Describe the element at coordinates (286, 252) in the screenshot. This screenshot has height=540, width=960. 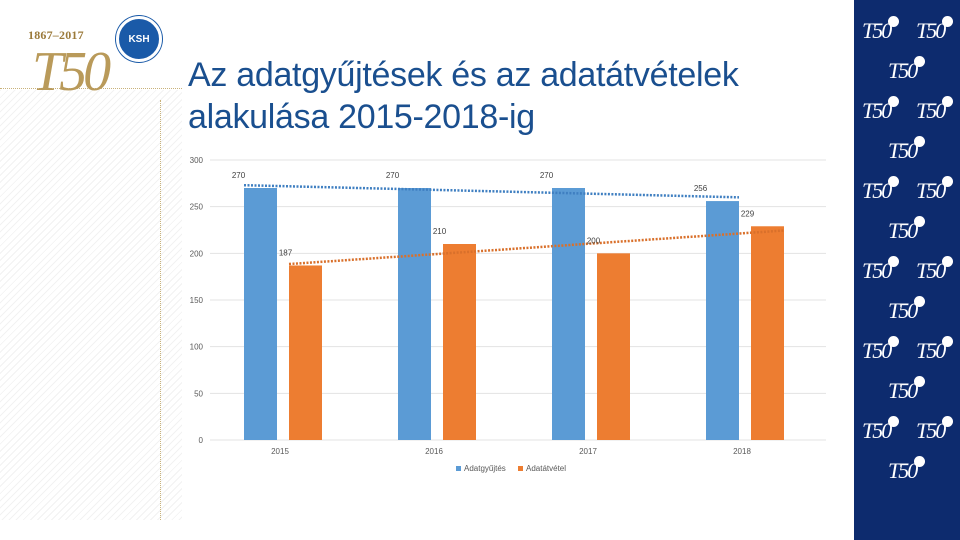
I see `data-label: 187` at that location.